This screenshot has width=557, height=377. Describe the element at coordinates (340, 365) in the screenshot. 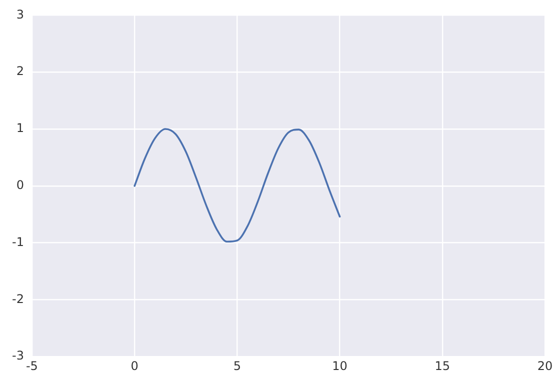

I see `x-tick-label: 10` at that location.